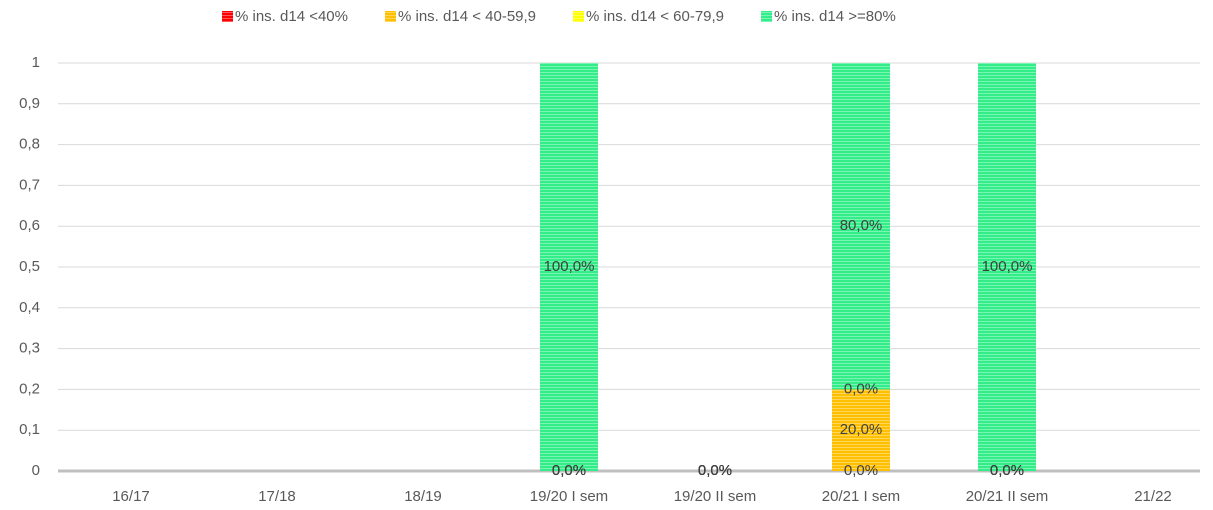  Describe the element at coordinates (467, 16) in the screenshot. I see `legend-label: % ins. d14 < 40-59,9` at that location.